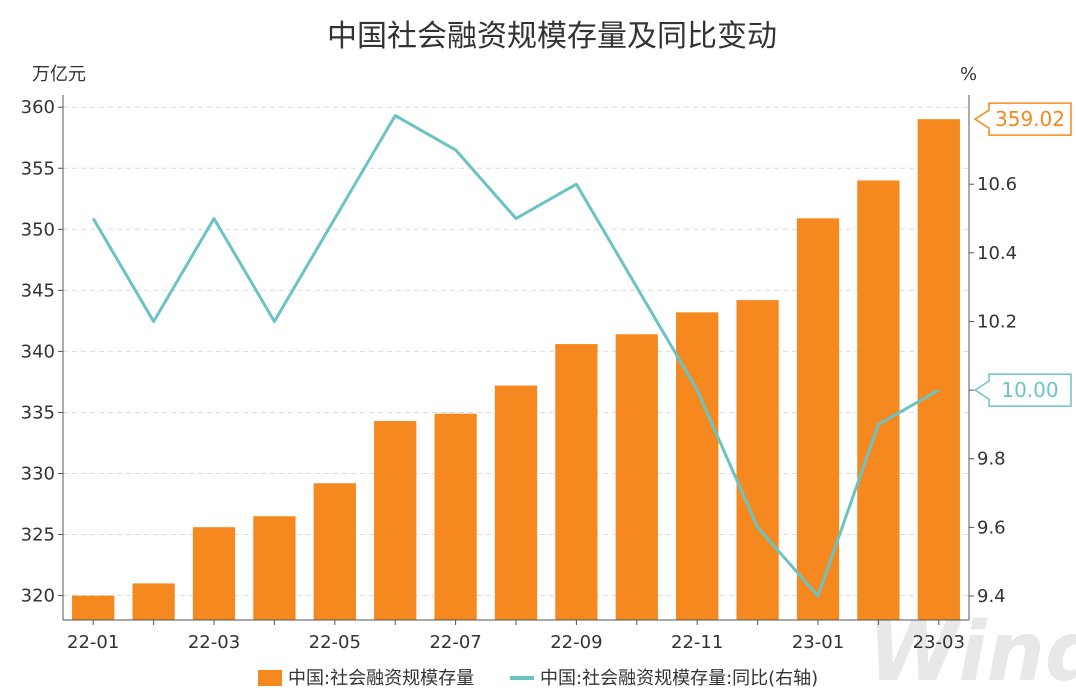 The image size is (1076, 692). What do you see at coordinates (968, 74) in the screenshot?
I see `right-axis-unit: %` at bounding box center [968, 74].